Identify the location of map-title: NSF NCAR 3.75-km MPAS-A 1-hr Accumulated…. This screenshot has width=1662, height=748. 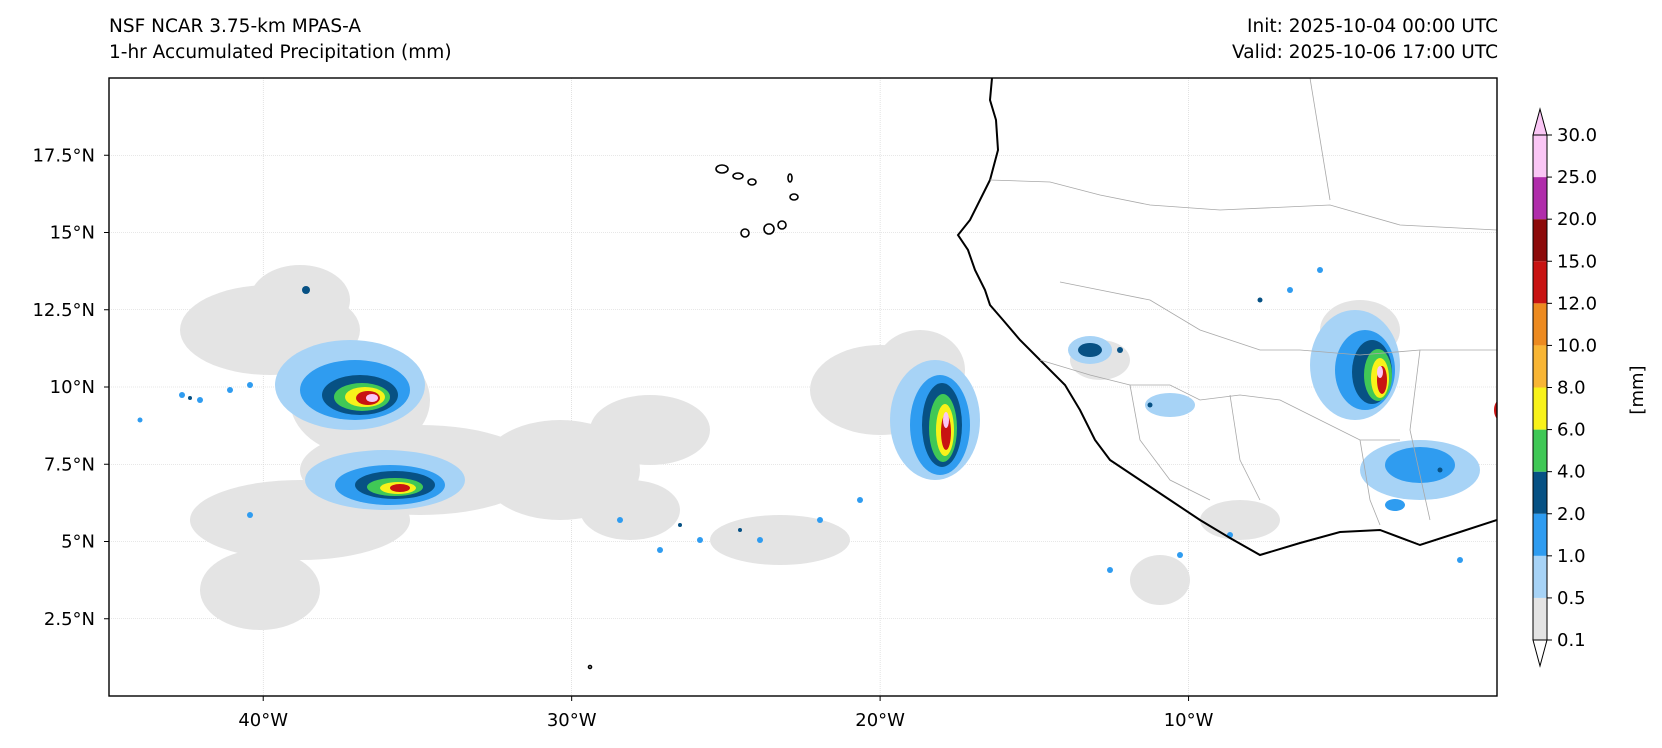
(280, 40).